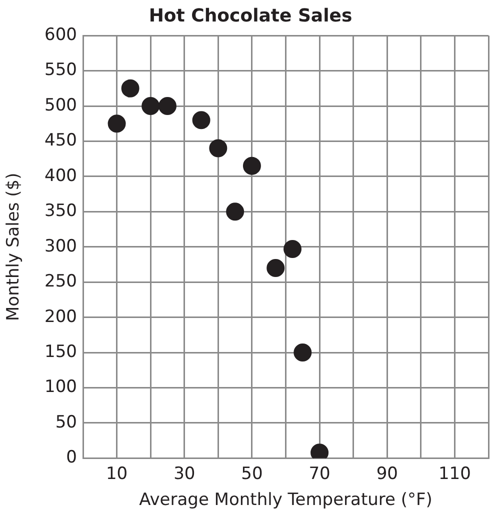 The image size is (498, 515). I want to click on x-tick-label: 90, so click(387, 474).